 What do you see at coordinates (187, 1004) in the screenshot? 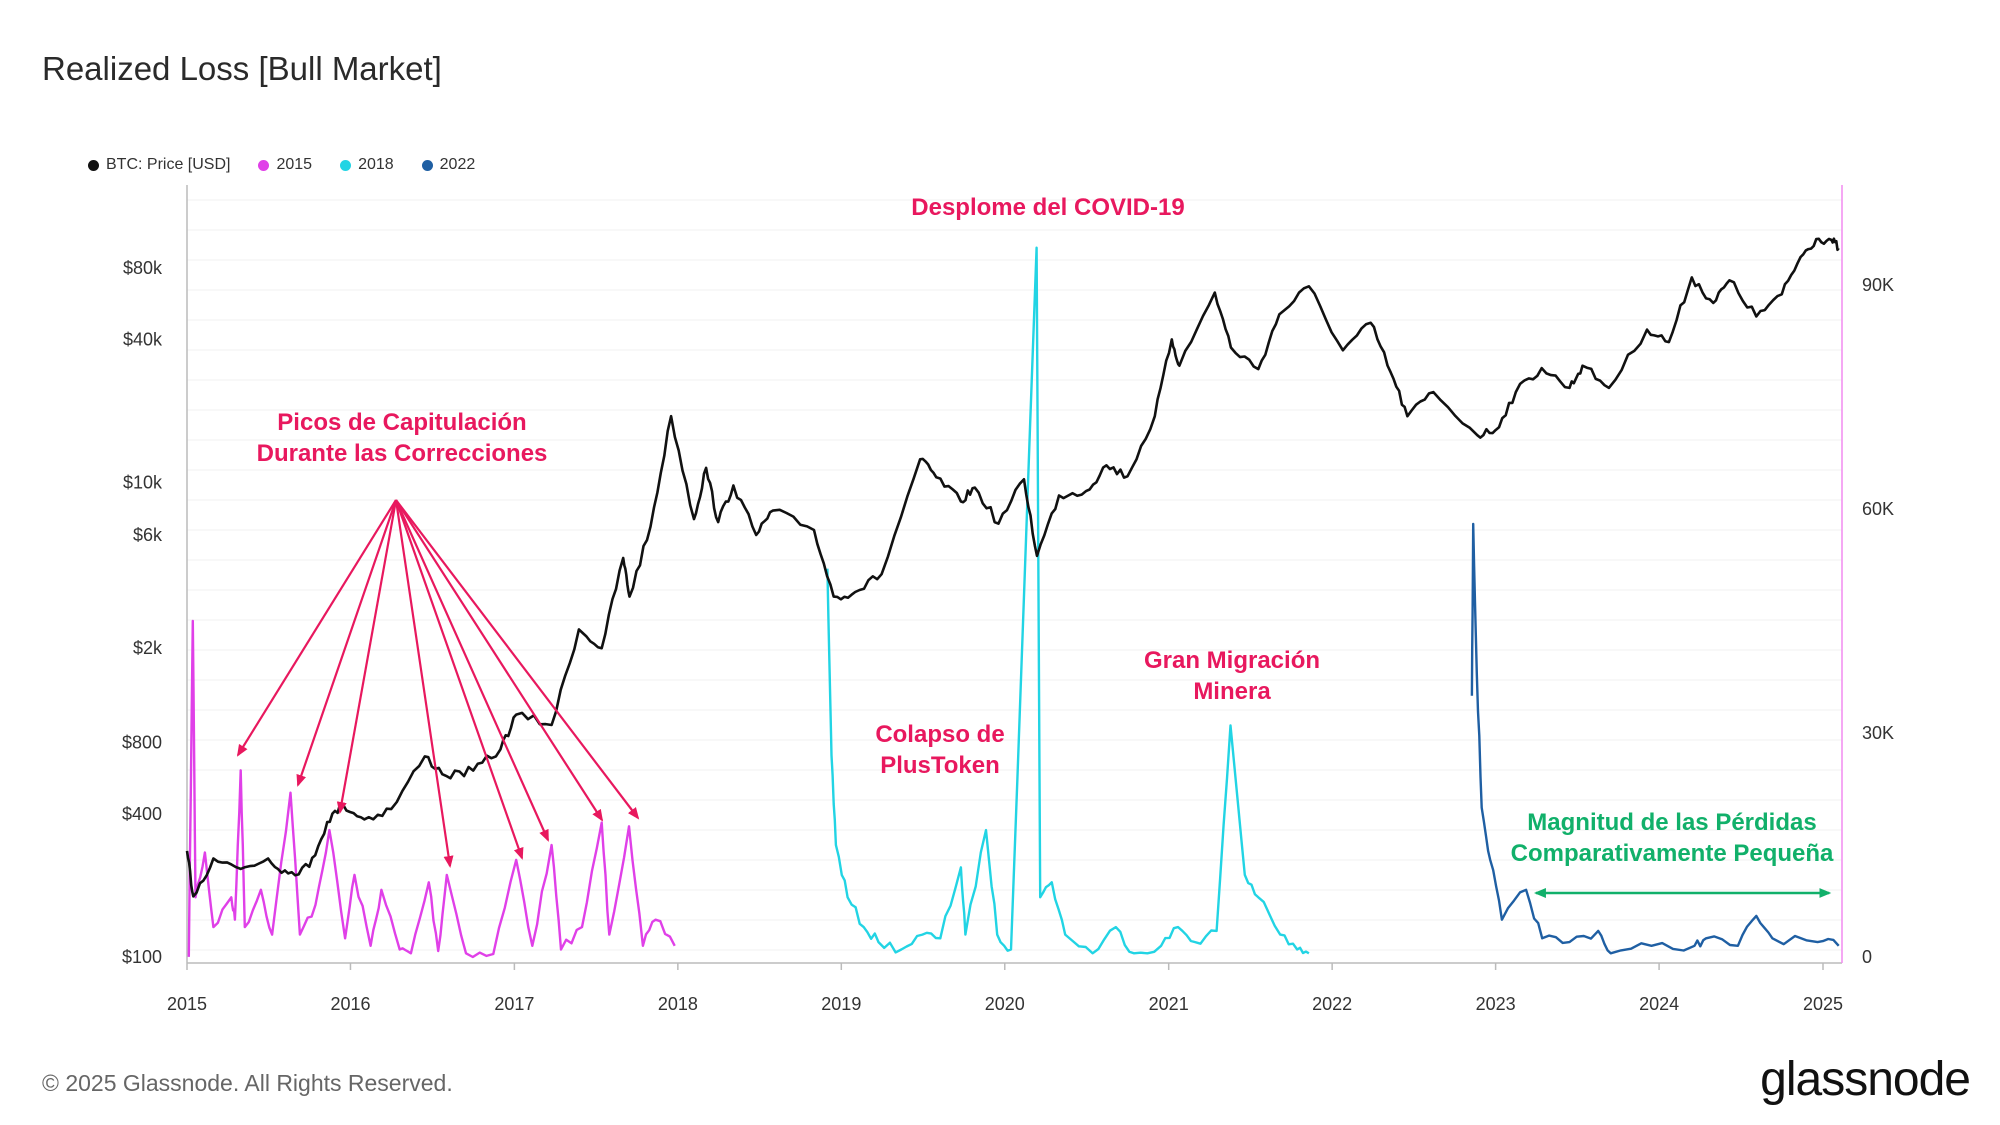
I see `x-tick-label: 2015` at bounding box center [187, 1004].